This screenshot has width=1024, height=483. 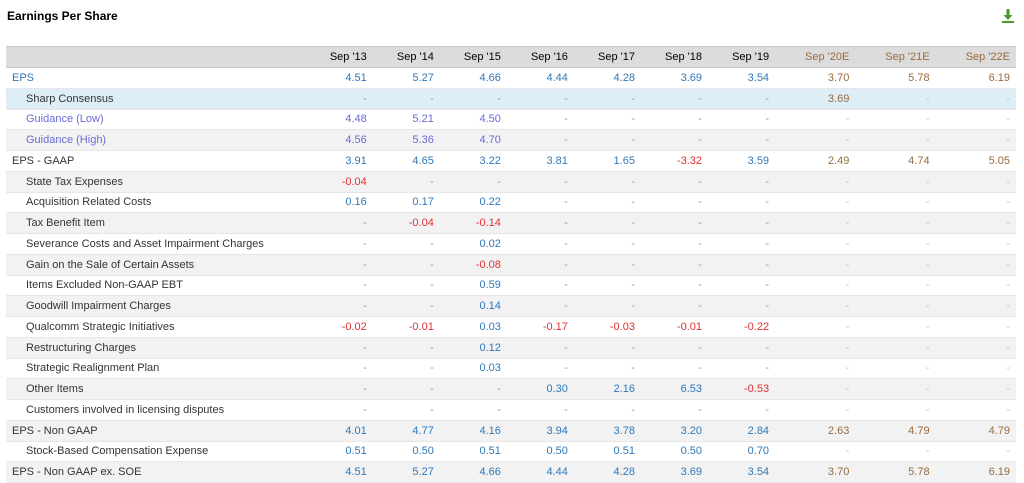 What do you see at coordinates (473, 244) in the screenshot?
I see `value-cell: 0.02` at bounding box center [473, 244].